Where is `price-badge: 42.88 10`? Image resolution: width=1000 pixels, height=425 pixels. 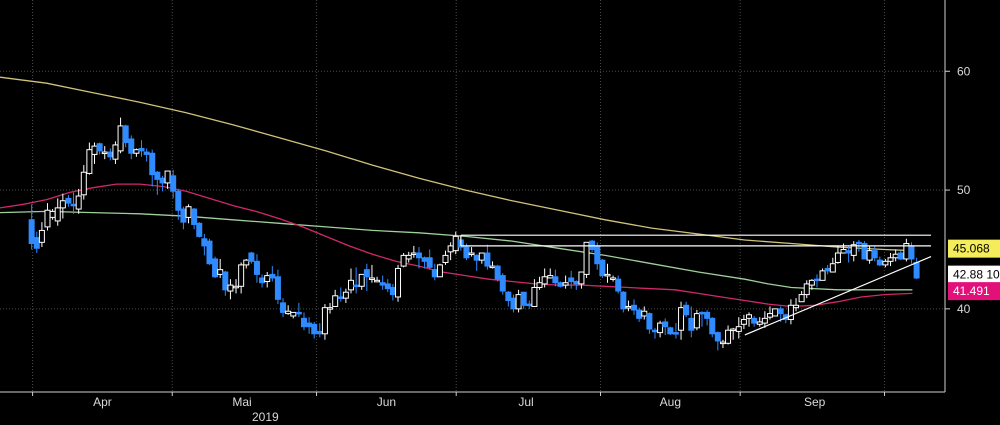 price-badge: 42.88 10 is located at coordinates (974, 274).